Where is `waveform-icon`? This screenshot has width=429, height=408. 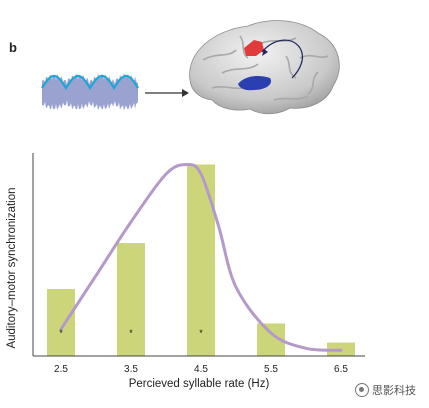
waveform-icon is located at coordinates (90, 92).